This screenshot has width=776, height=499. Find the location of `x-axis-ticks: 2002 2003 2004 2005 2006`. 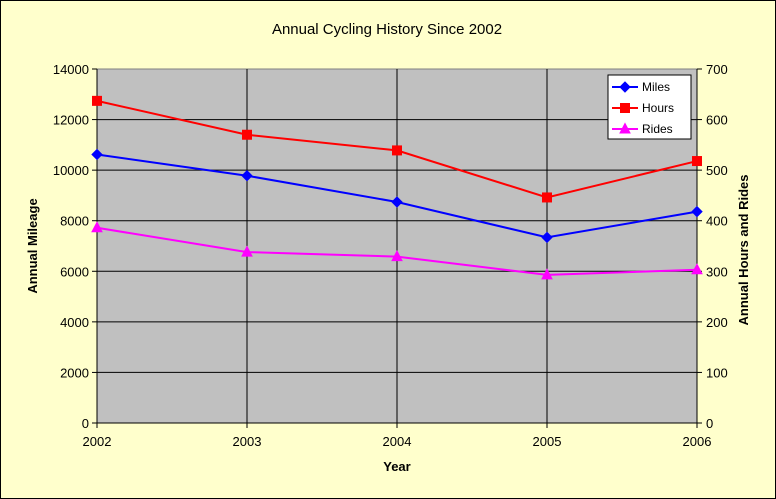

x-axis-ticks: 2002 2003 2004 2005 2006 is located at coordinates (397, 436).